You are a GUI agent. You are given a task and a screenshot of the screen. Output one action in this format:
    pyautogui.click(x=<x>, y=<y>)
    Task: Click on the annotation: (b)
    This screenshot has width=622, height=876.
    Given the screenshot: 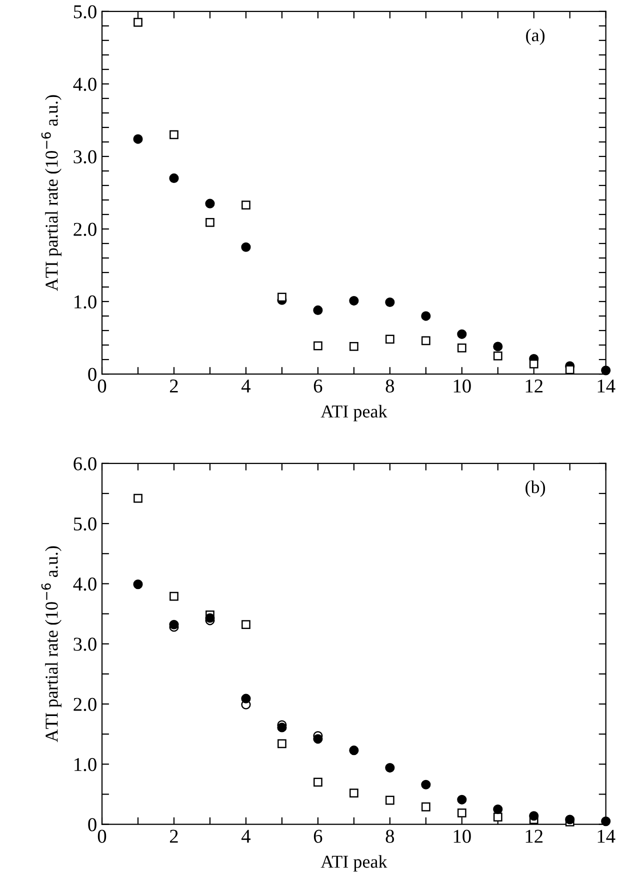 What is the action you would take?
    pyautogui.click(x=536, y=488)
    